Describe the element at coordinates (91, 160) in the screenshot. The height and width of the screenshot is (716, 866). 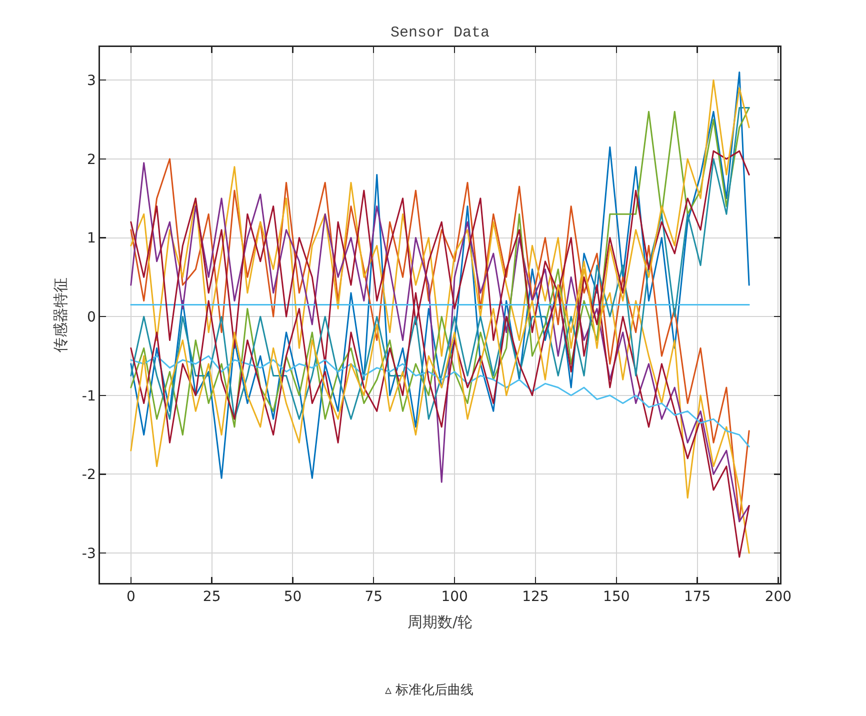
I see `y-tick-label: 2` at that location.